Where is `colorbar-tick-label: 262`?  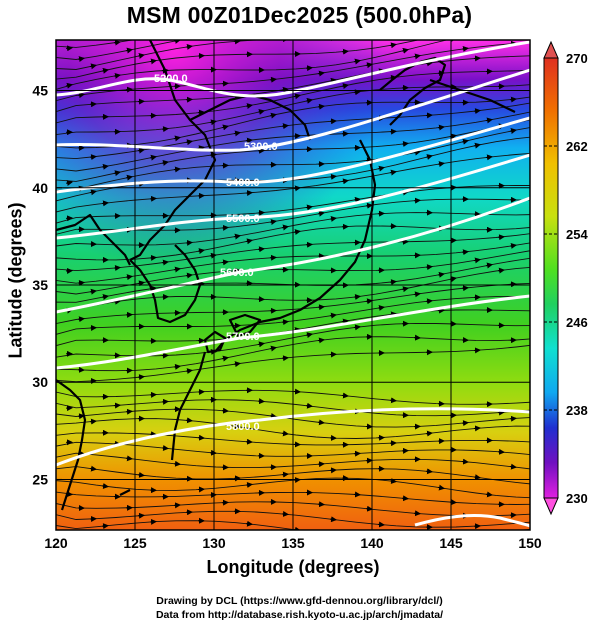
colorbar-tick-label: 262 is located at coordinates (577, 146).